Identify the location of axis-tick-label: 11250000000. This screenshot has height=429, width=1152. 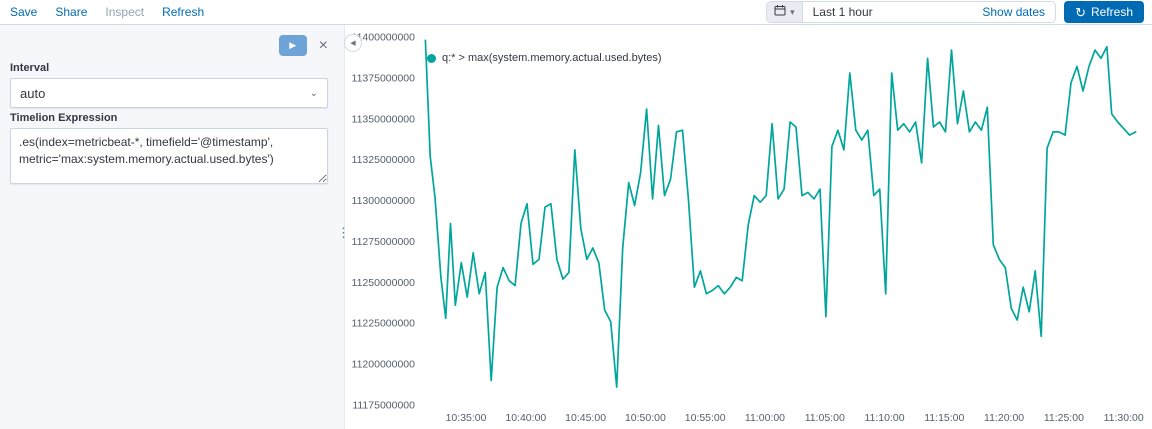
(384, 283).